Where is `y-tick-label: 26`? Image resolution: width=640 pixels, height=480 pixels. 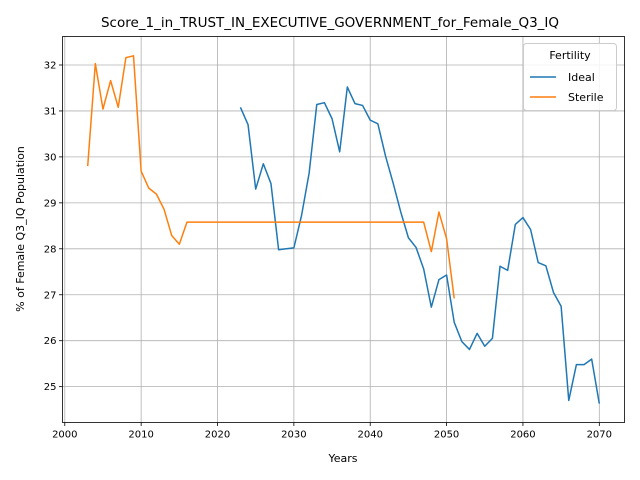 y-tick-label: 26 is located at coordinates (50, 341).